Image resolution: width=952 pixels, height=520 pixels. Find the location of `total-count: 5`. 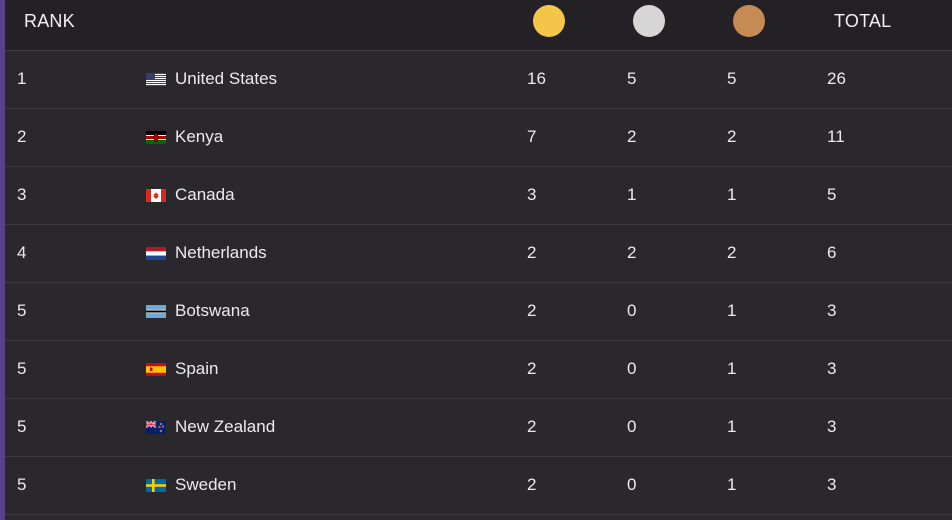

total-count: 5 is located at coordinates (832, 194).